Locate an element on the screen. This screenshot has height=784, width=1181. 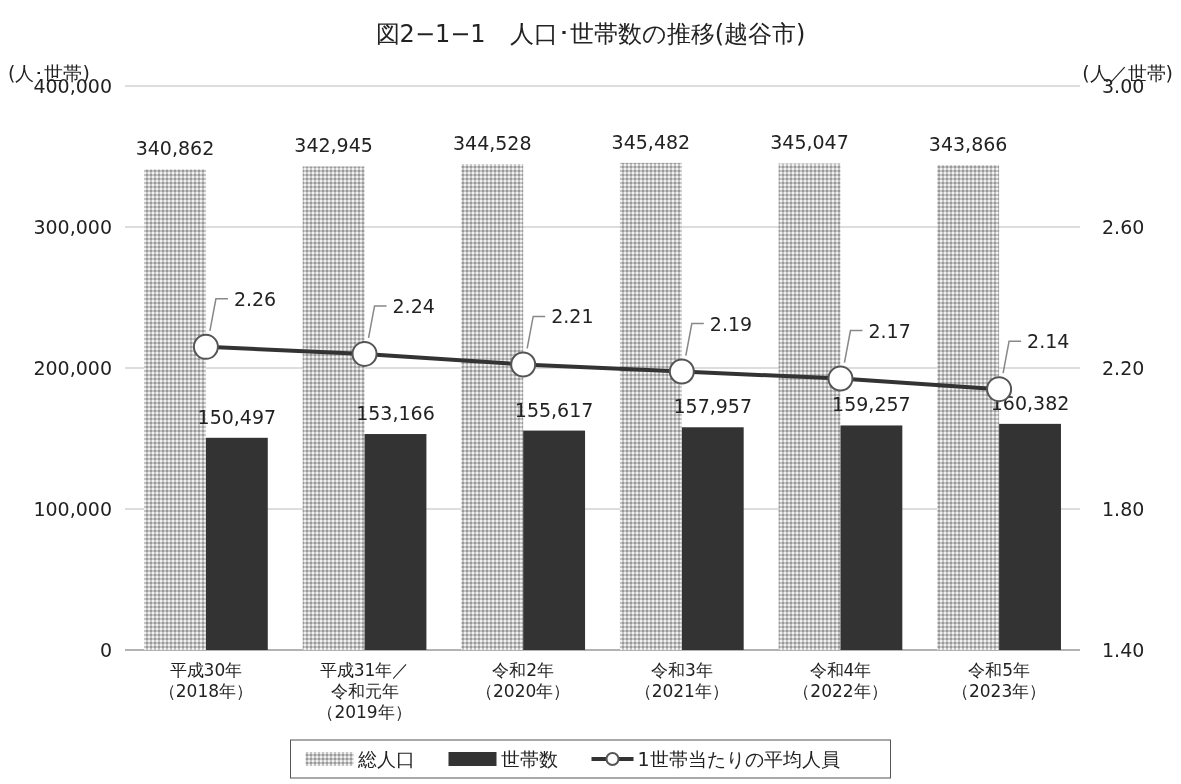
y-tick-label: 300,000 is located at coordinates (72, 227).